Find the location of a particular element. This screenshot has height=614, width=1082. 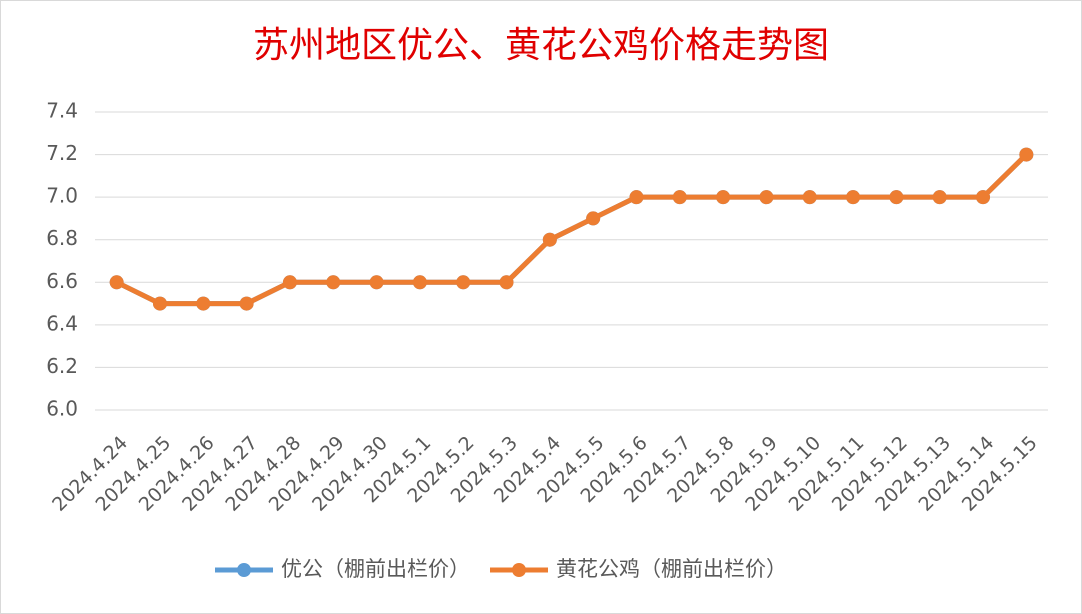

y-tick-label: 7.4 is located at coordinates (62, 111).